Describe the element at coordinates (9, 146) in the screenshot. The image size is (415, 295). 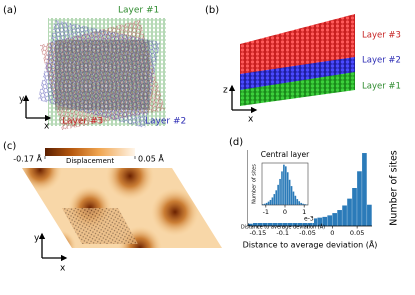
I see `panel-label: (c)` at that location.